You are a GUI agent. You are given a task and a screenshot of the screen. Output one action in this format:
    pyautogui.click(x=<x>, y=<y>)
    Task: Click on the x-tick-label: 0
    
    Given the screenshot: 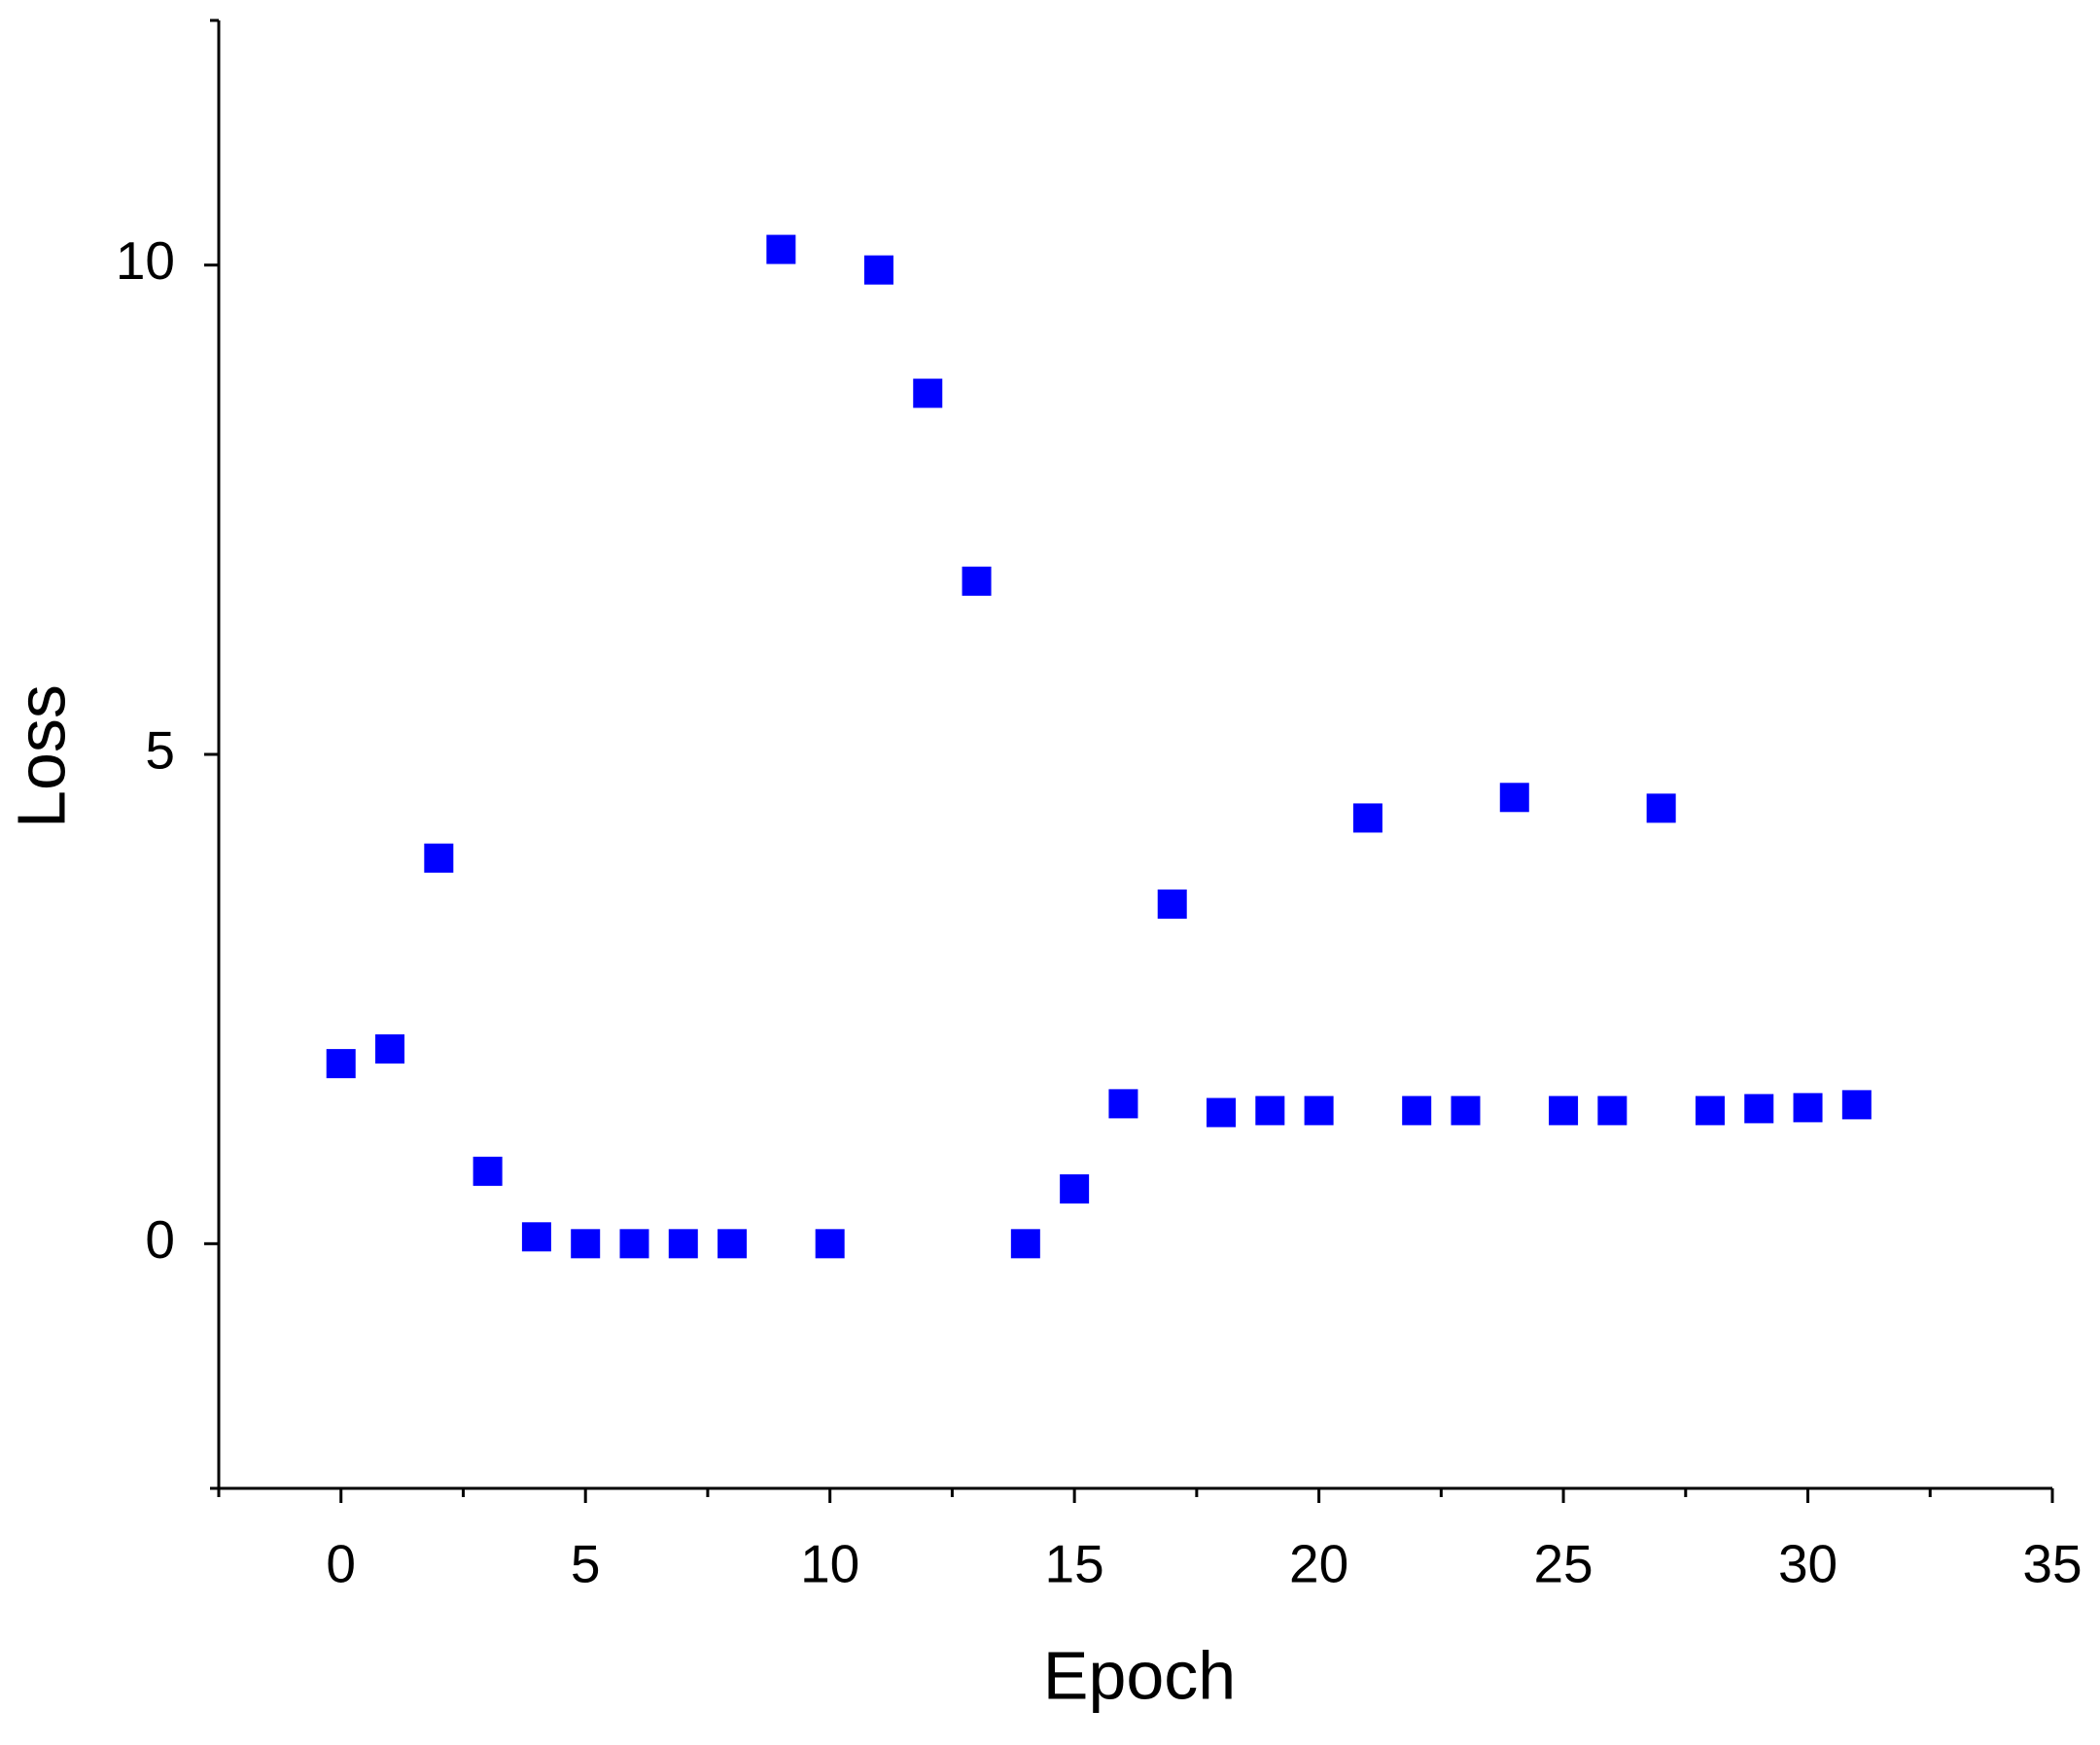 What is the action you would take?
    pyautogui.click(x=341, y=1564)
    